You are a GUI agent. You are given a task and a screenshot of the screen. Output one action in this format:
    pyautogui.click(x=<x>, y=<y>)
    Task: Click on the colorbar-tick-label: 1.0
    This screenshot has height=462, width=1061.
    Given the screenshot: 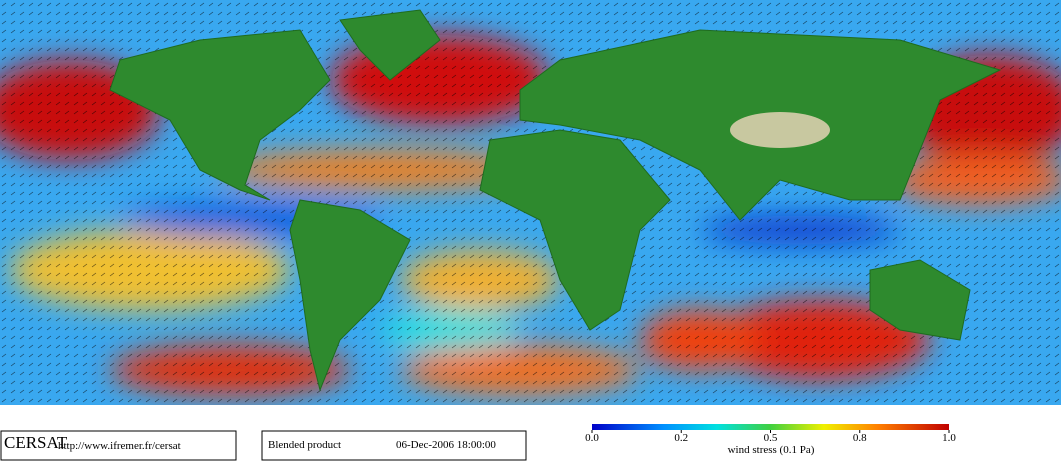 What is the action you would take?
    pyautogui.click(x=949, y=438)
    